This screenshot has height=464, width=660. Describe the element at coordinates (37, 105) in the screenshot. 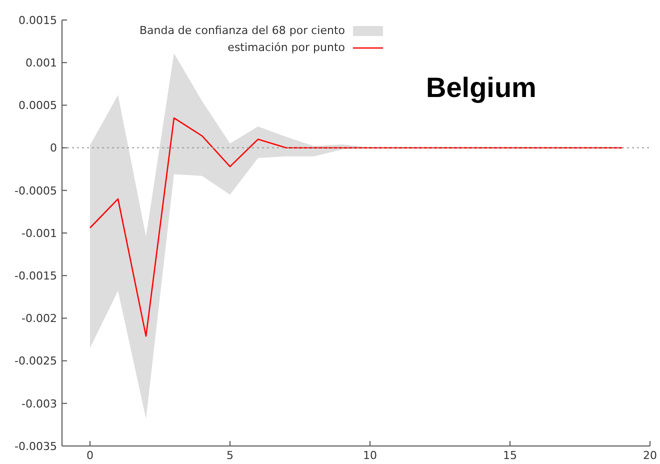

I see `y-tick-label: 0.0005` at that location.